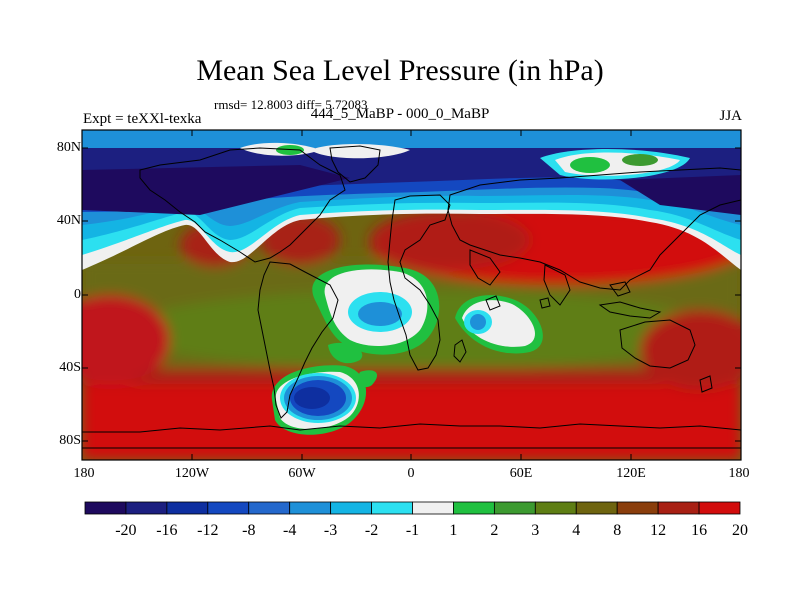 This screenshot has height=600, width=800. I want to click on lat-label-80n: 80N, so click(68, 147).